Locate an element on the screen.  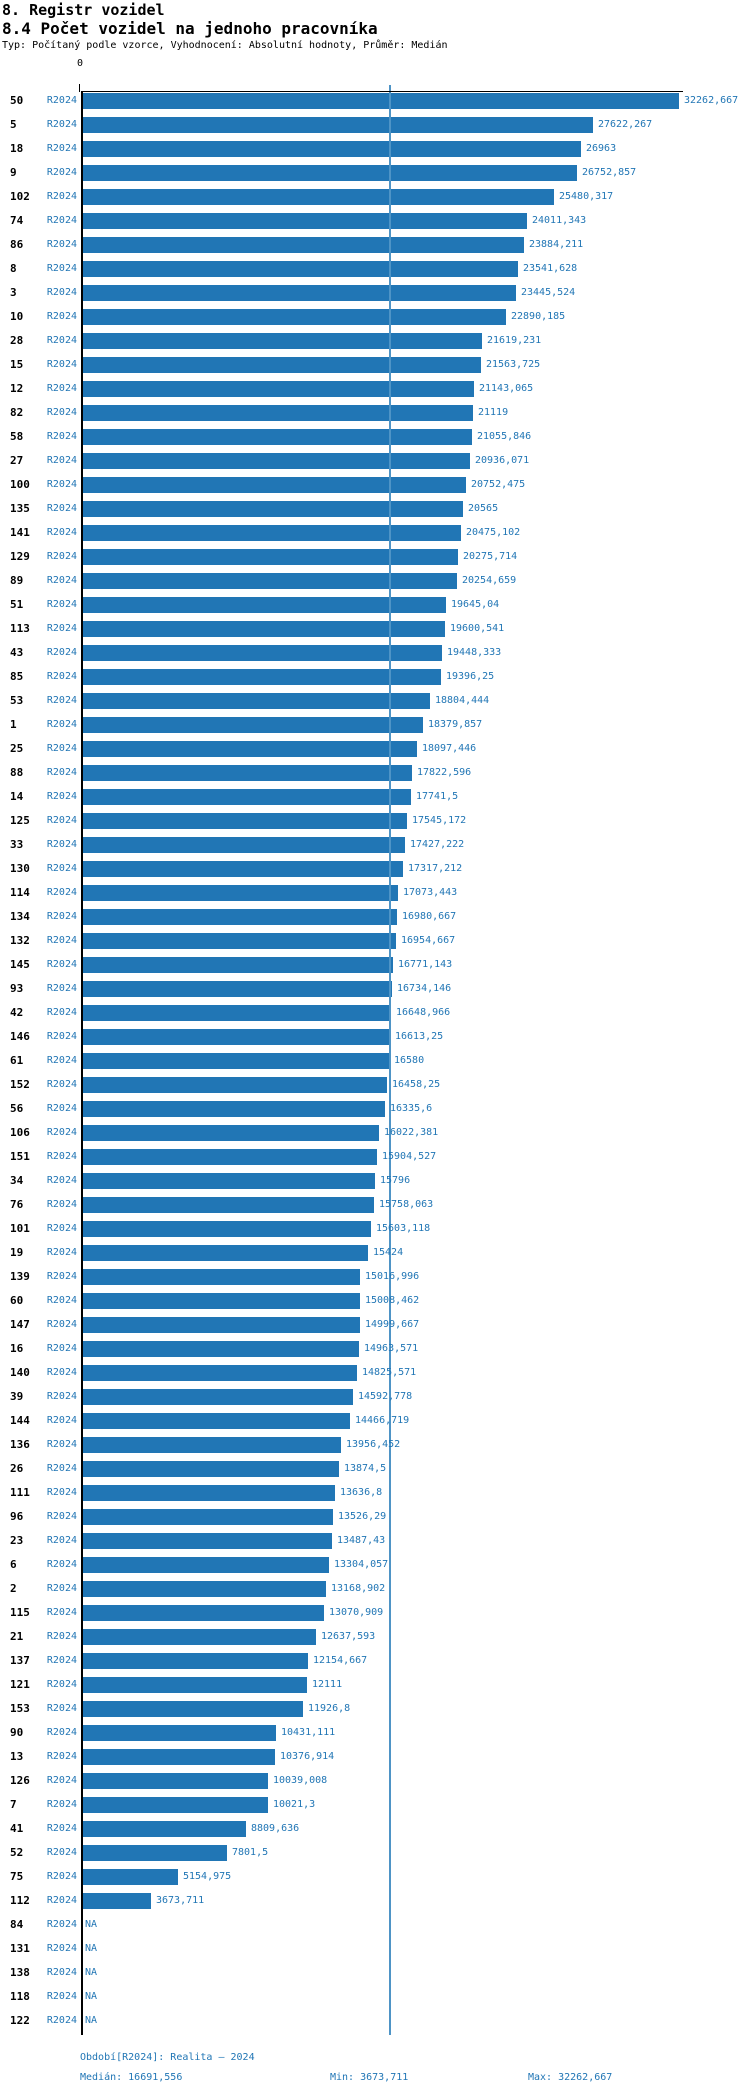
bar-value-label: 22890,185 is located at coordinates (538, 316).